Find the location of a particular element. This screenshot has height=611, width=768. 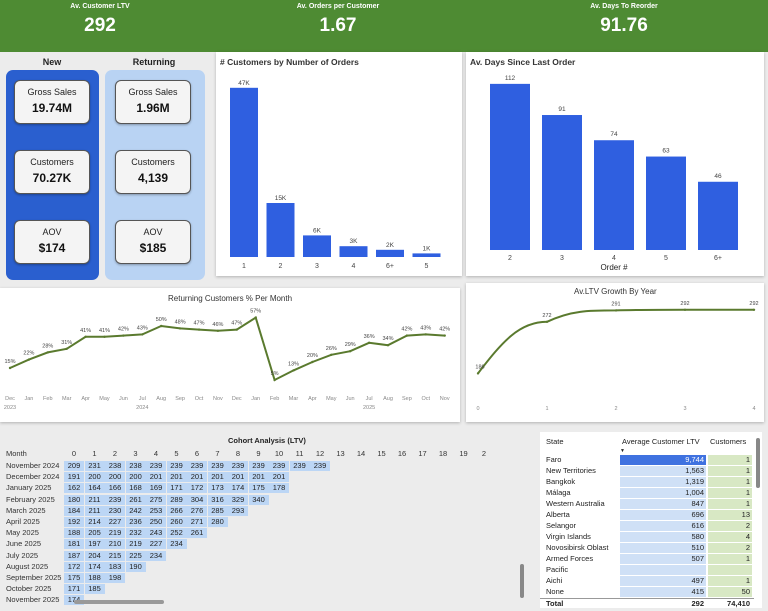

cohort-cell: 340 is located at coordinates (258, 499).